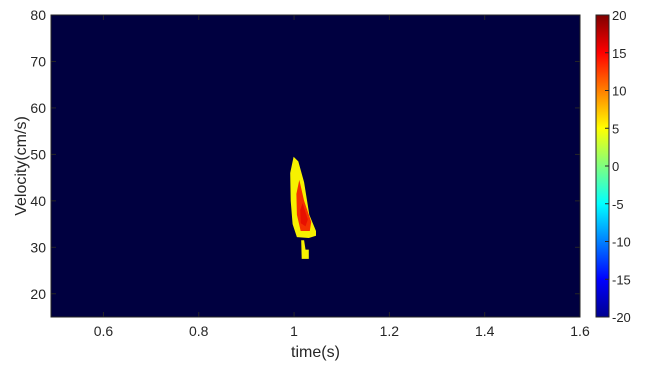  Describe the element at coordinates (21, 166) in the screenshot. I see `y-axis-label: Velocity(cm/s)` at that location.